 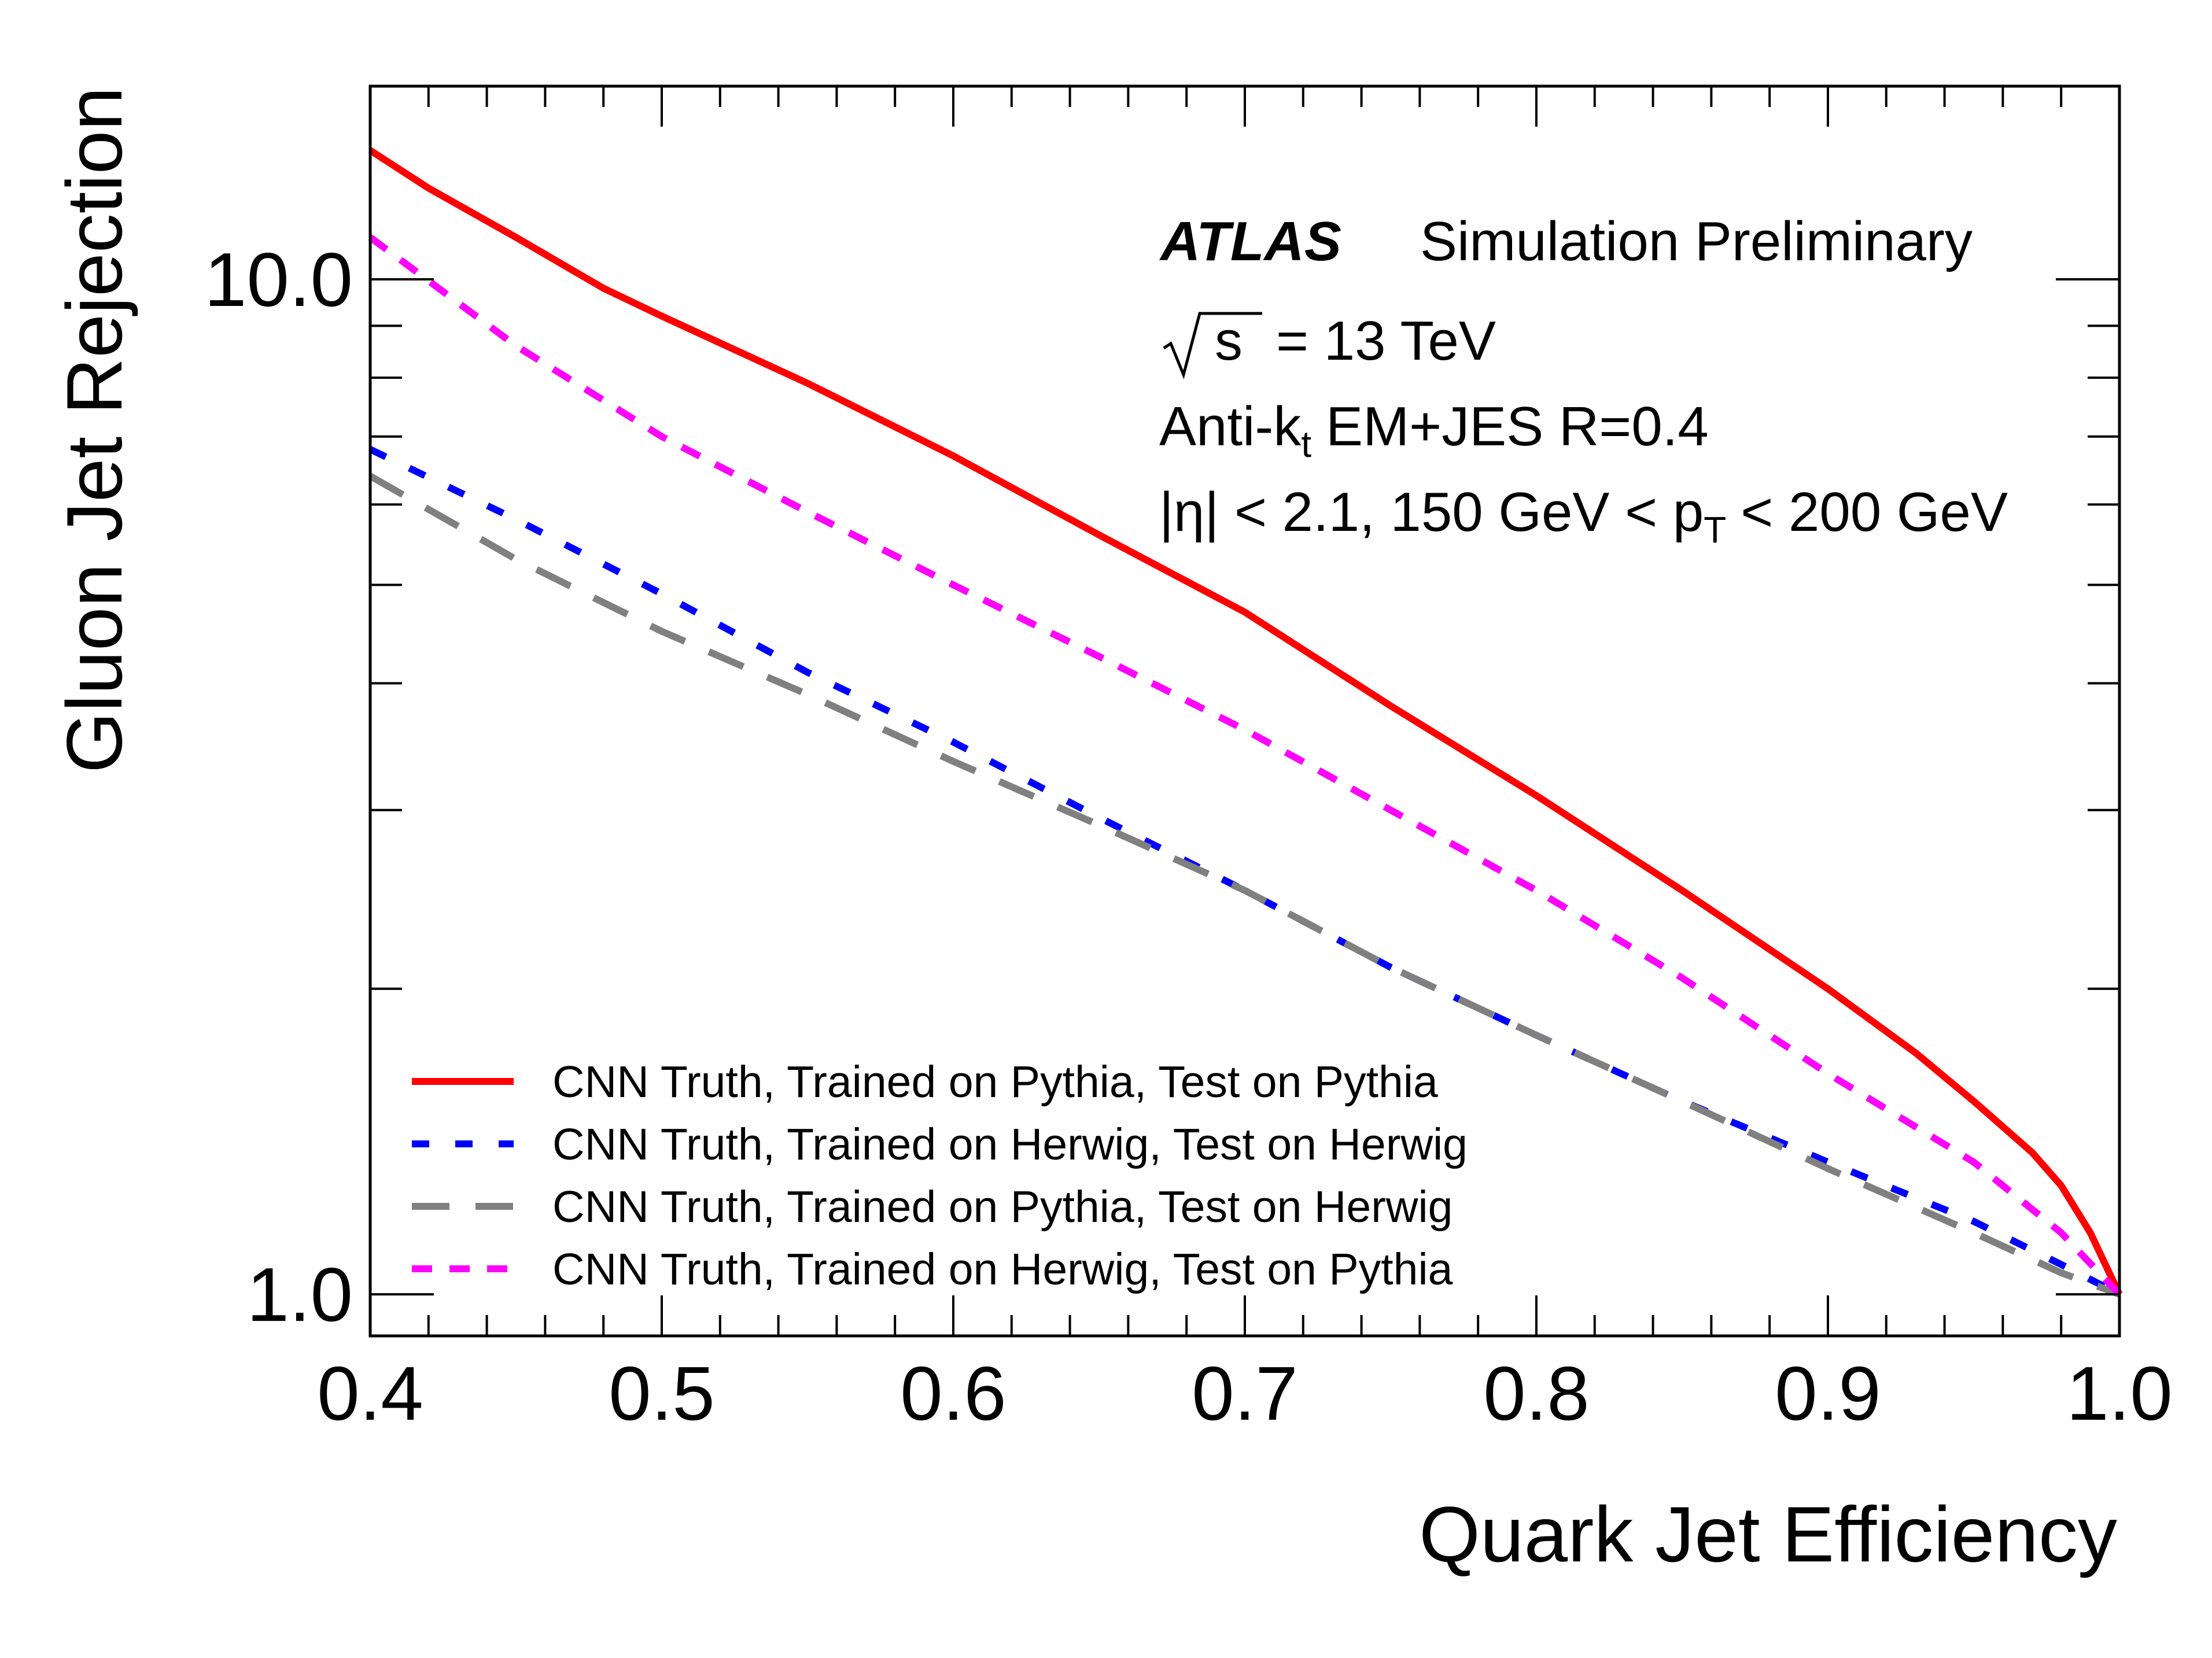 I want to click on x-tick-label: 0.8, so click(x=1537, y=1394).